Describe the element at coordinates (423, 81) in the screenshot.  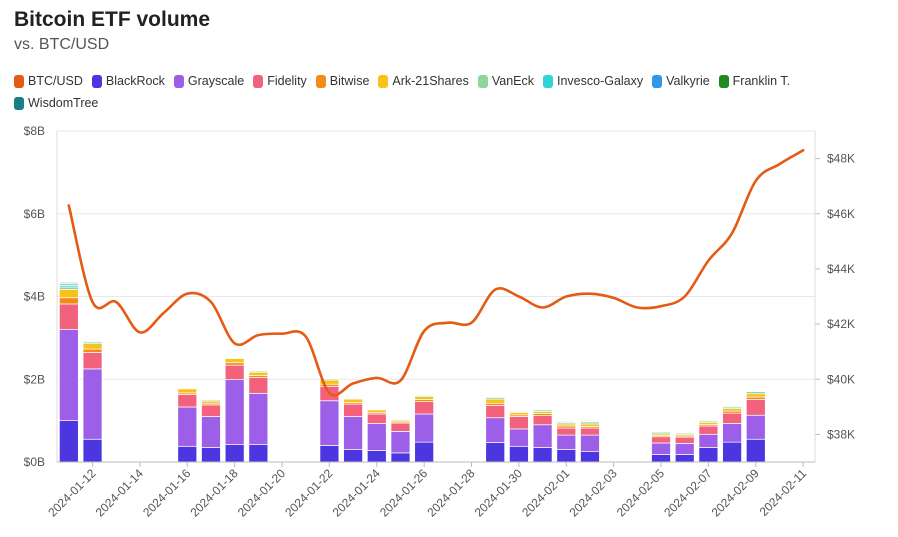
I see `legend-item: Ark-21Shares` at that location.